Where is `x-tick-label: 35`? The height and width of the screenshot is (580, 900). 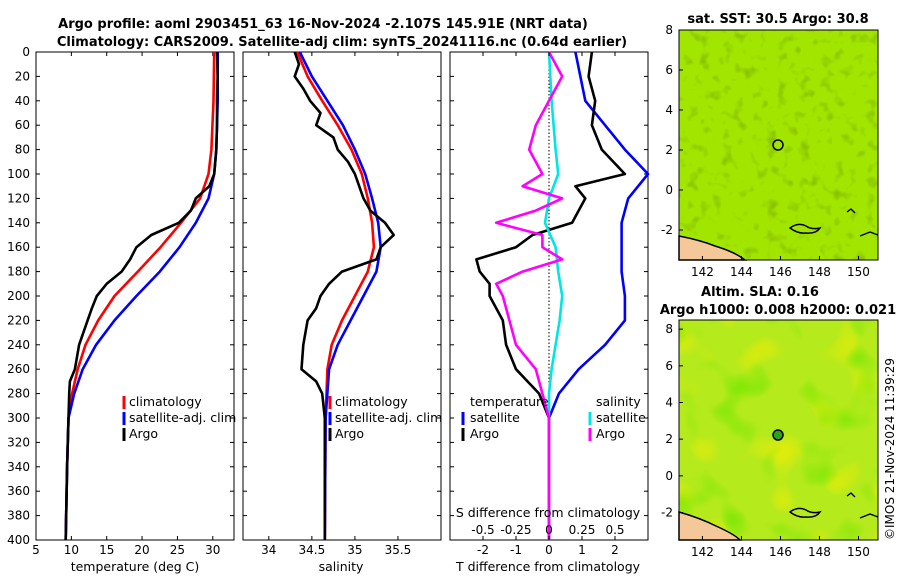
x-tick-label: 35 is located at coordinates (354, 550).